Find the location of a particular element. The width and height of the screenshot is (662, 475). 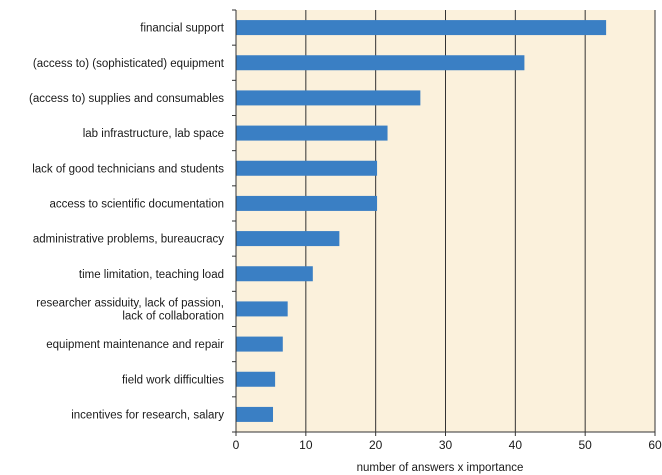

x-tick-label: 30 is located at coordinates (446, 445).